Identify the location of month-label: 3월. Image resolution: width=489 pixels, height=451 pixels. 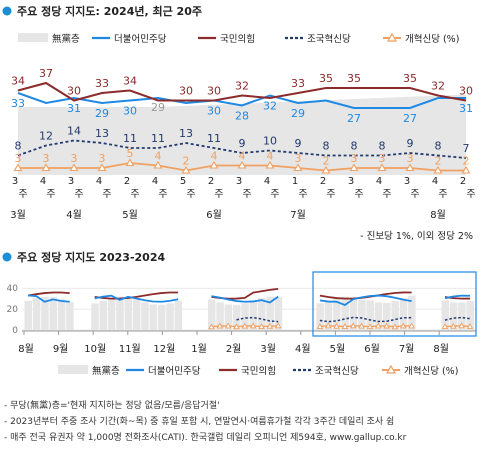
(268, 349).